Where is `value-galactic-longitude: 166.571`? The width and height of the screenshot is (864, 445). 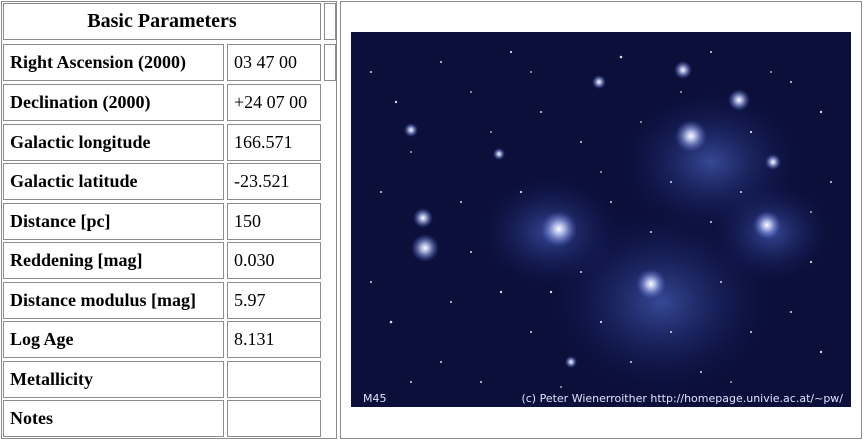
value-galactic-longitude: 166.571 is located at coordinates (274, 142).